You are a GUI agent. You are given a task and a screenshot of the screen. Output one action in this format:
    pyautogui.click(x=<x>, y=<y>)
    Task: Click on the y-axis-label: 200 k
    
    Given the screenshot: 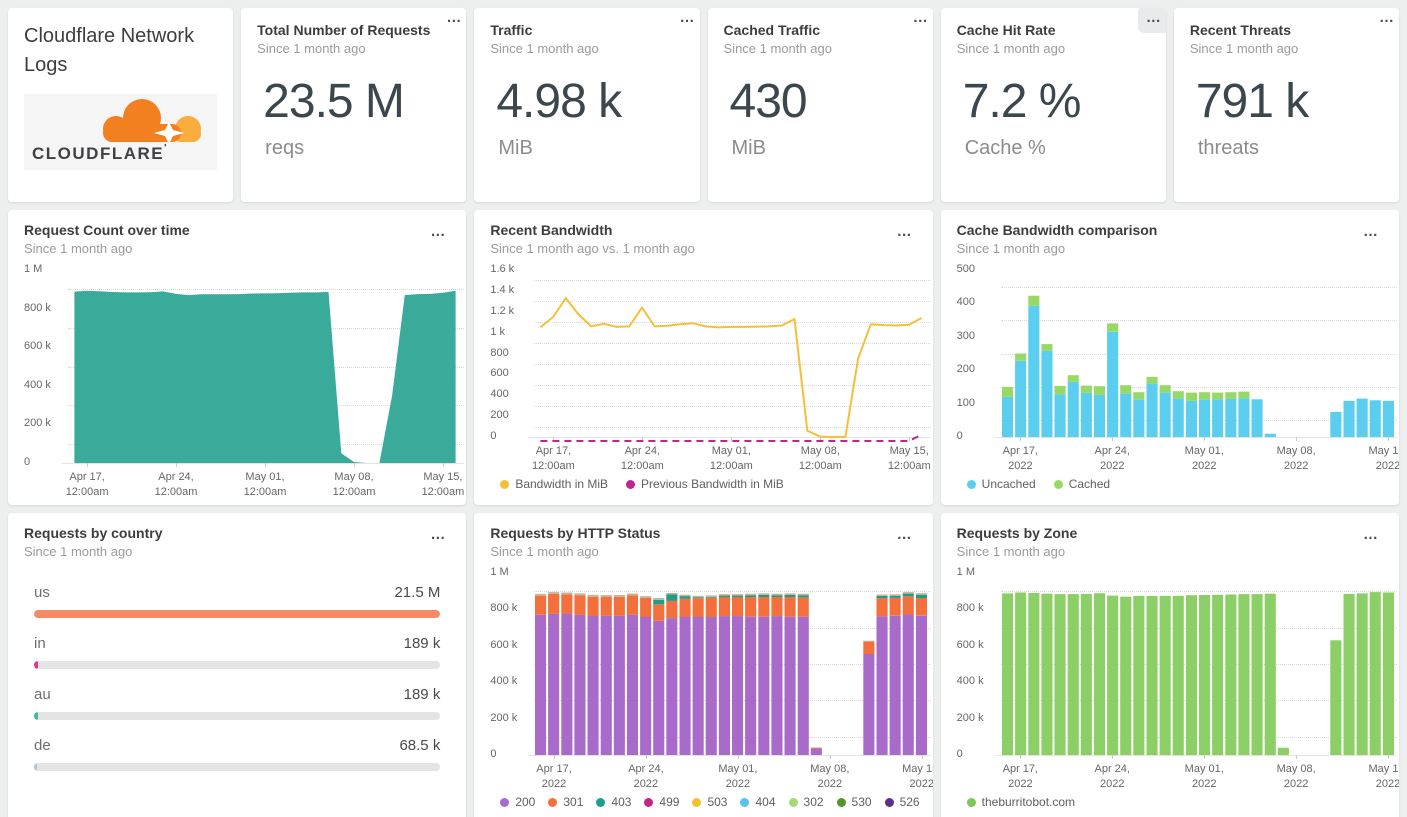 What is the action you would take?
    pyautogui.click(x=970, y=717)
    